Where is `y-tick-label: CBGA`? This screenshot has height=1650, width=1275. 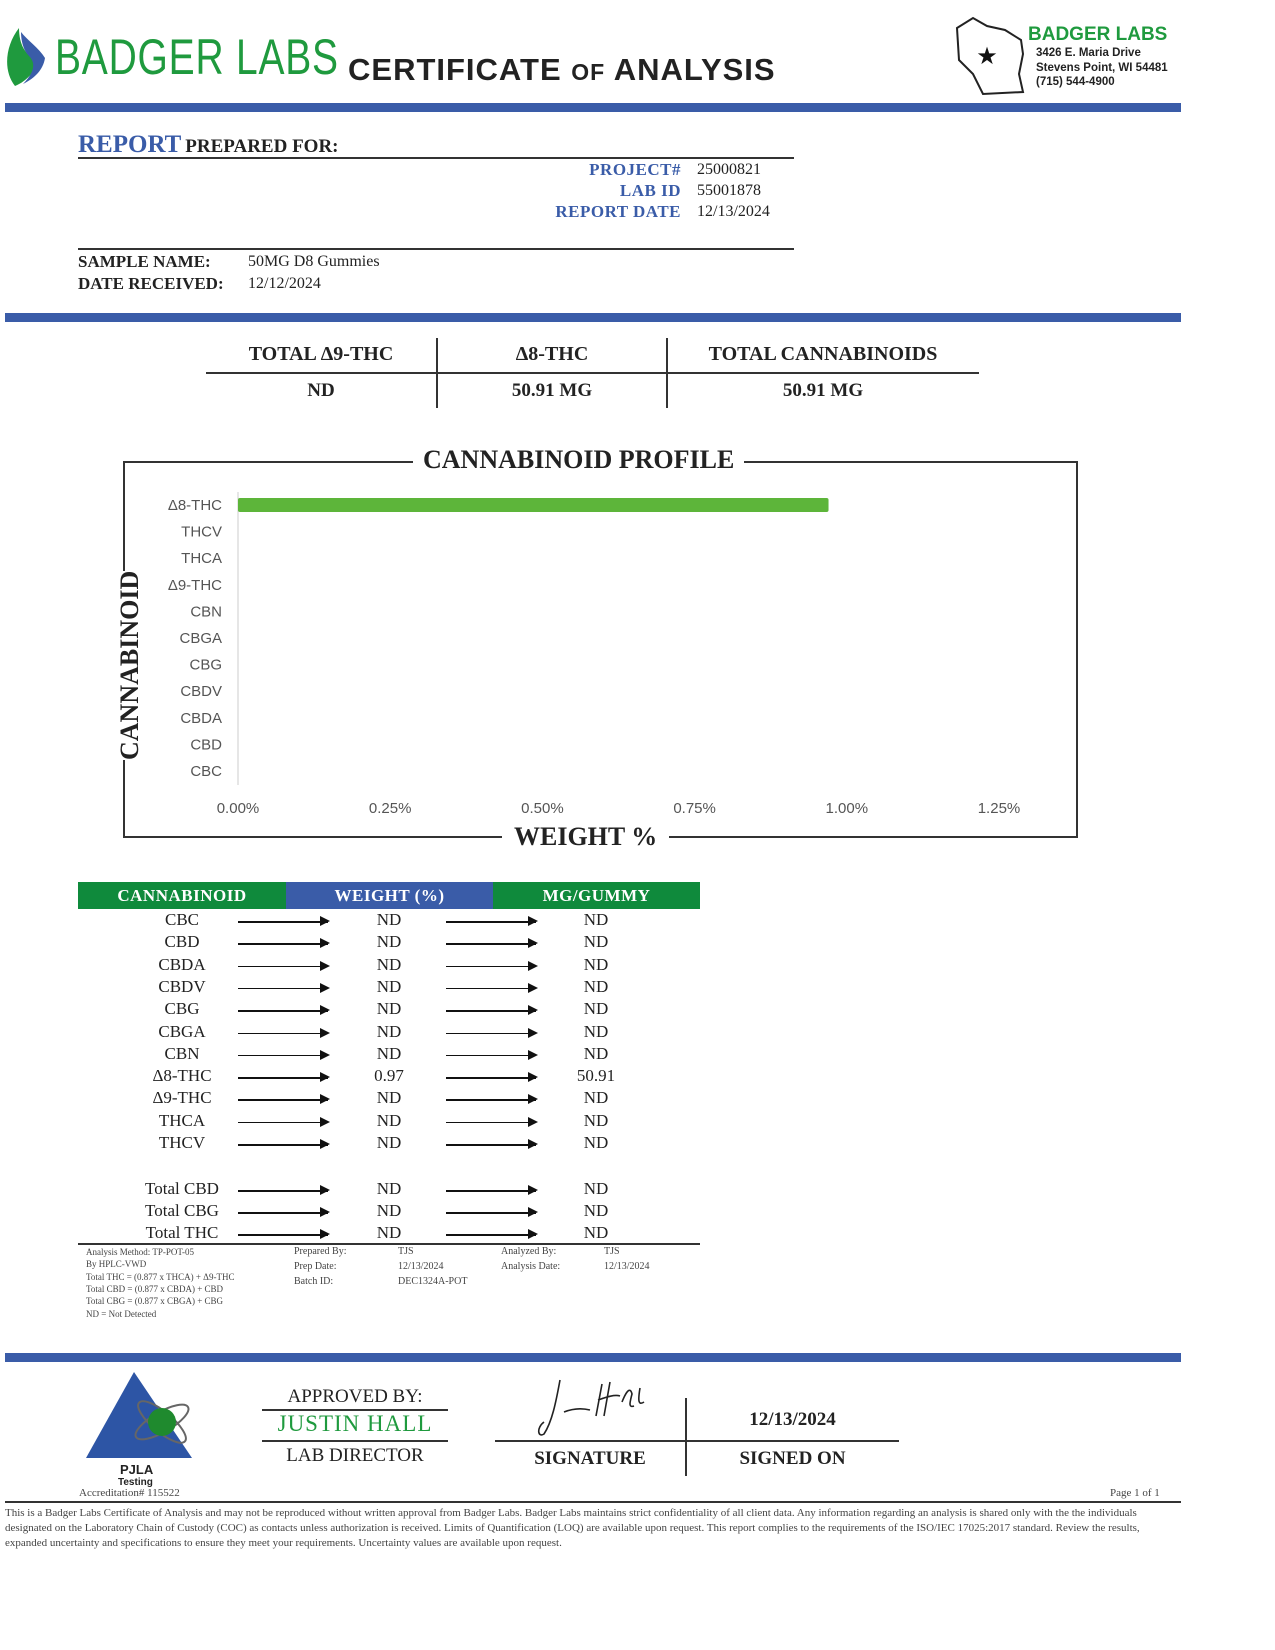 y-tick-label: CBGA is located at coordinates (200, 638).